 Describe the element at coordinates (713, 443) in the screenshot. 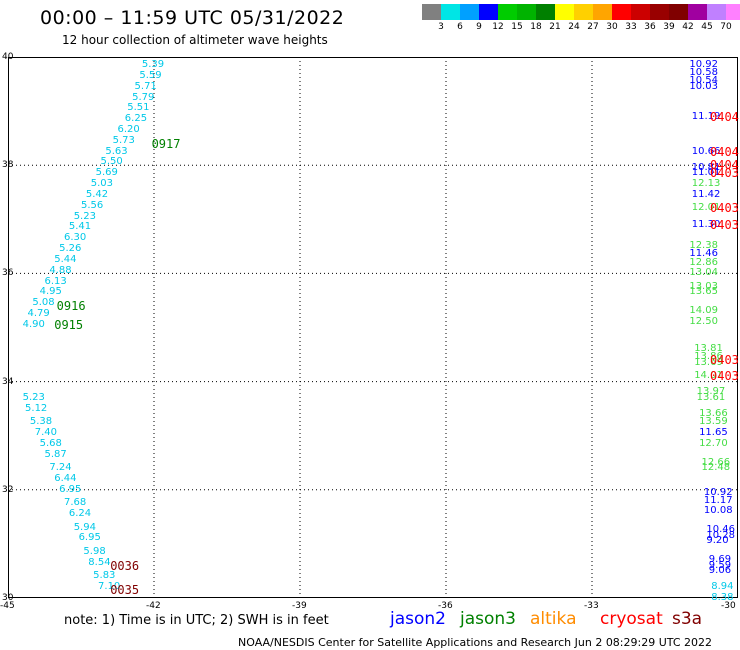

I see `wave-height-label: 12.70` at that location.